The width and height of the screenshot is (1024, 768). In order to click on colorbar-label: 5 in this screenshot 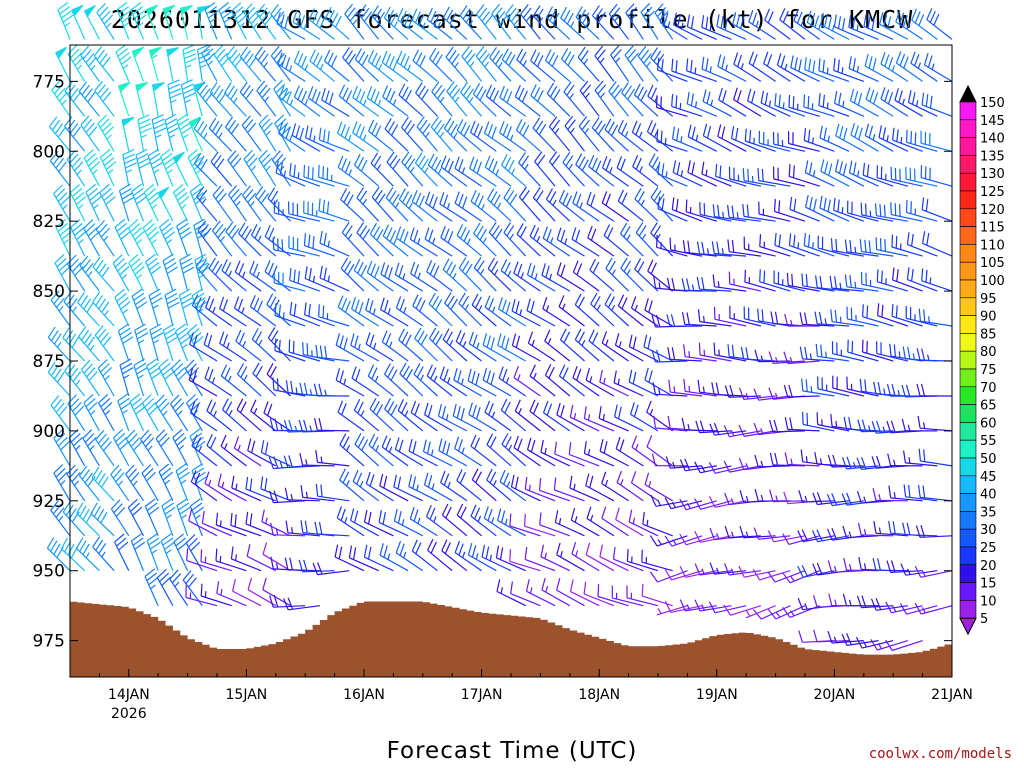, I will do `click(984, 619)`.